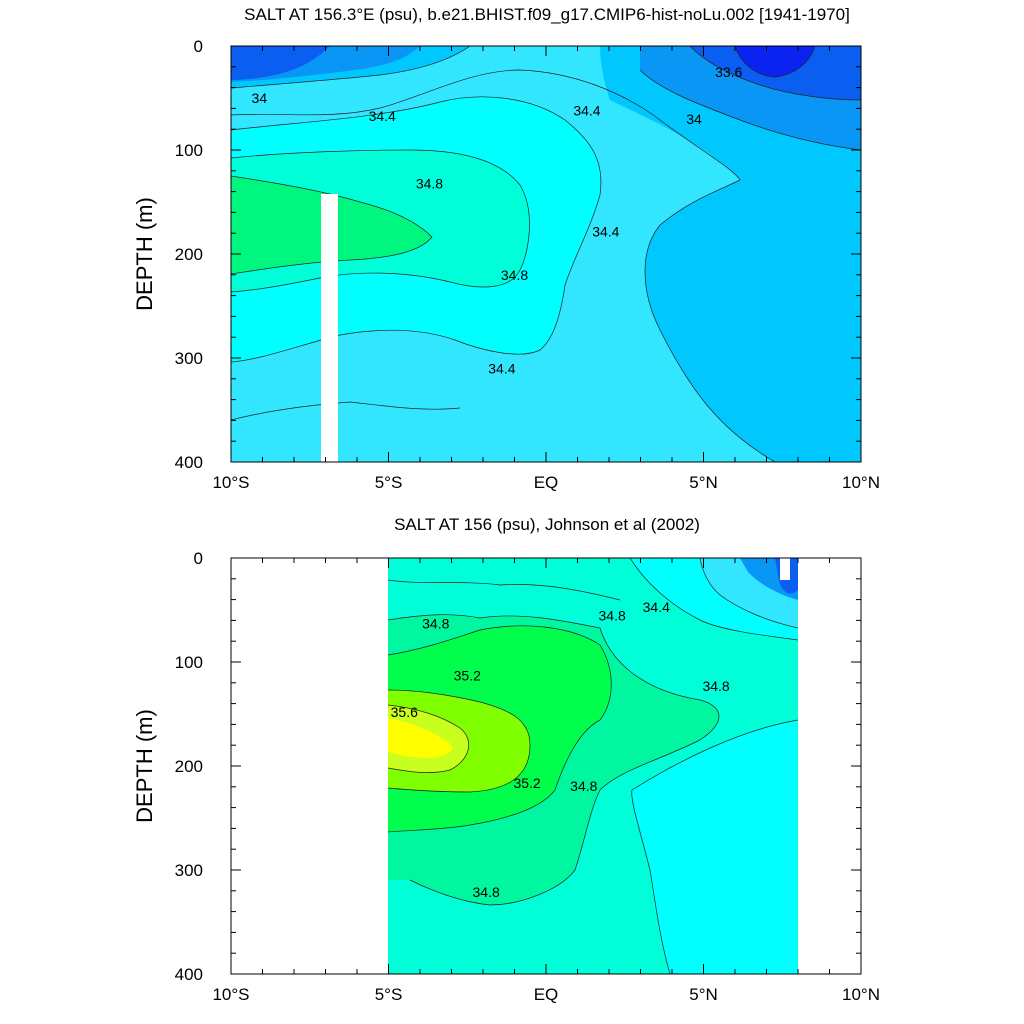 This screenshot has width=1024, height=1024. Describe the element at coordinates (144, 766) in the screenshot. I see `y-axis-label-johnson: DEPTH (m)` at that location.